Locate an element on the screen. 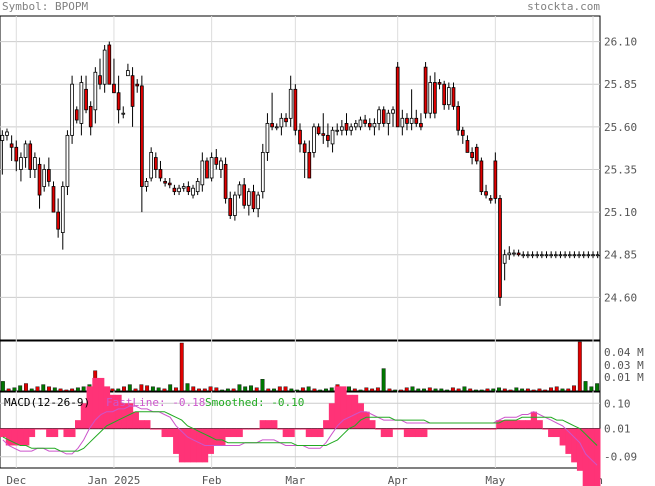  volume-tick-label: 0.03 M is located at coordinates (624, 365).